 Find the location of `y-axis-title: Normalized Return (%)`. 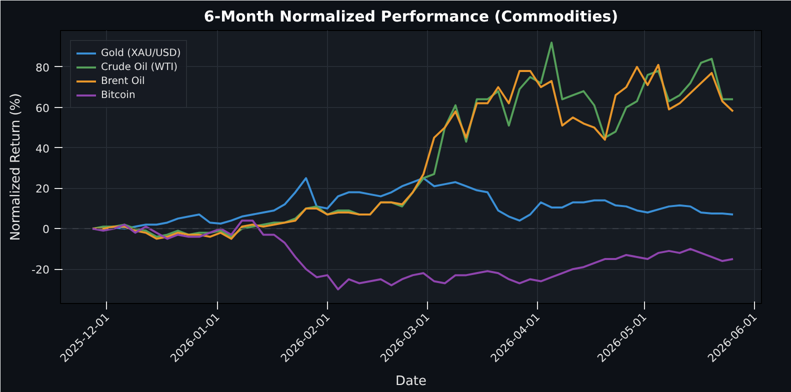

y-axis-title: Normalized Return (%) is located at coordinates (16, 167).